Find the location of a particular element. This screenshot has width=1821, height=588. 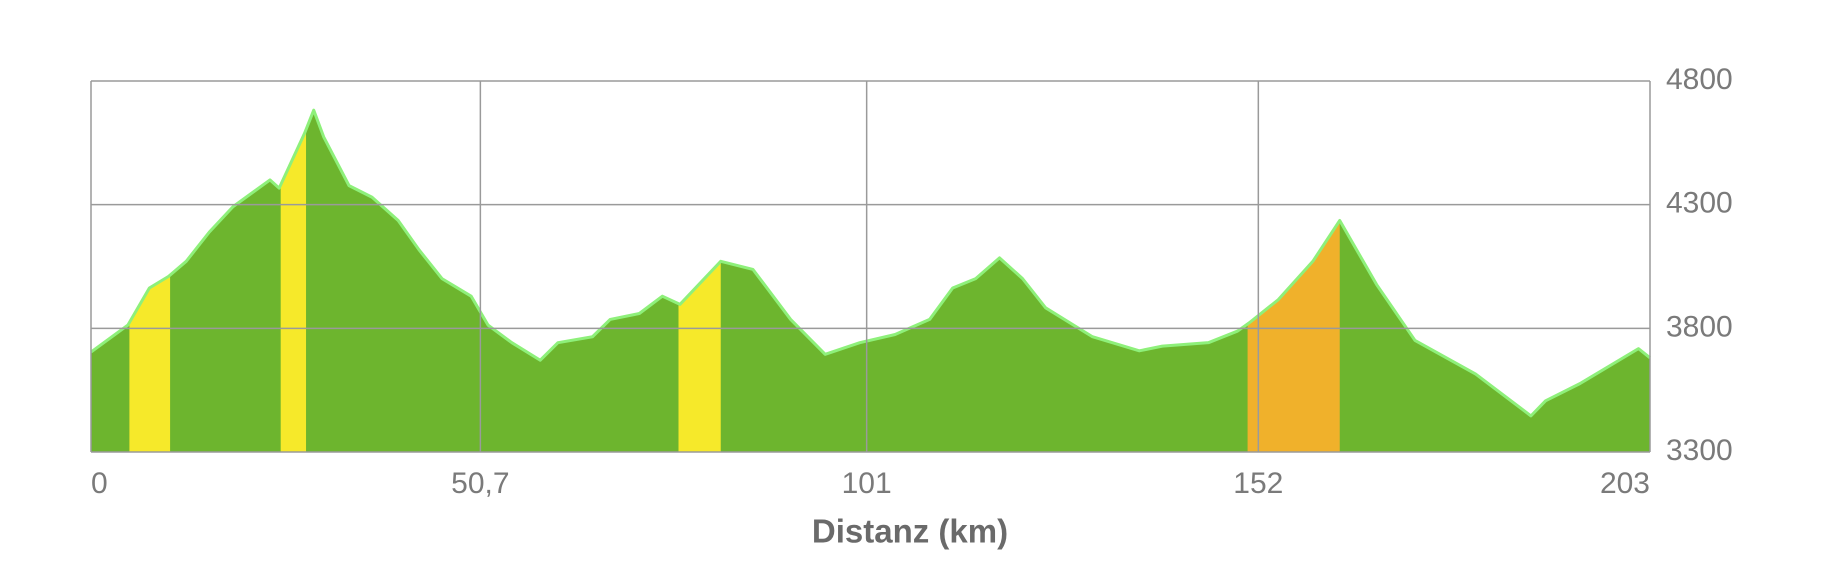

y-tick-label: 3800 is located at coordinates (1699, 326).